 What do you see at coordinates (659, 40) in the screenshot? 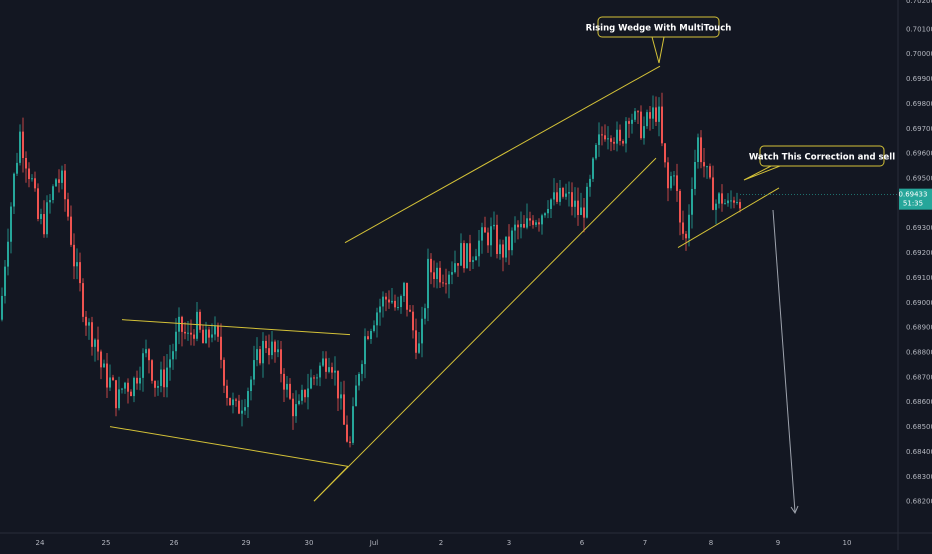
I see `wedge-callout: Rising Wedge With MultiTouch` at bounding box center [659, 40].